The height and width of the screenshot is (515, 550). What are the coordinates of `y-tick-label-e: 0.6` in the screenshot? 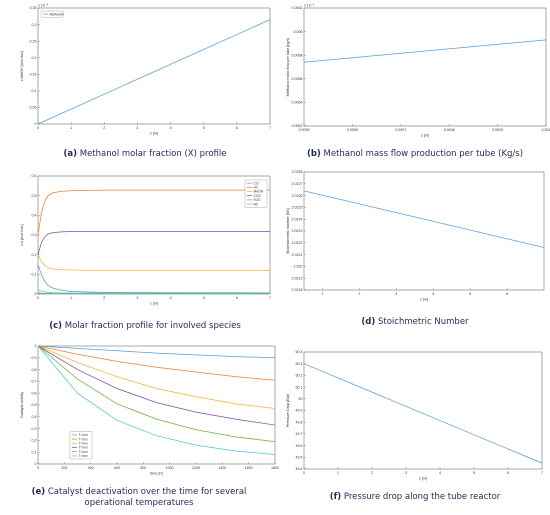 It's located at (34, 393).